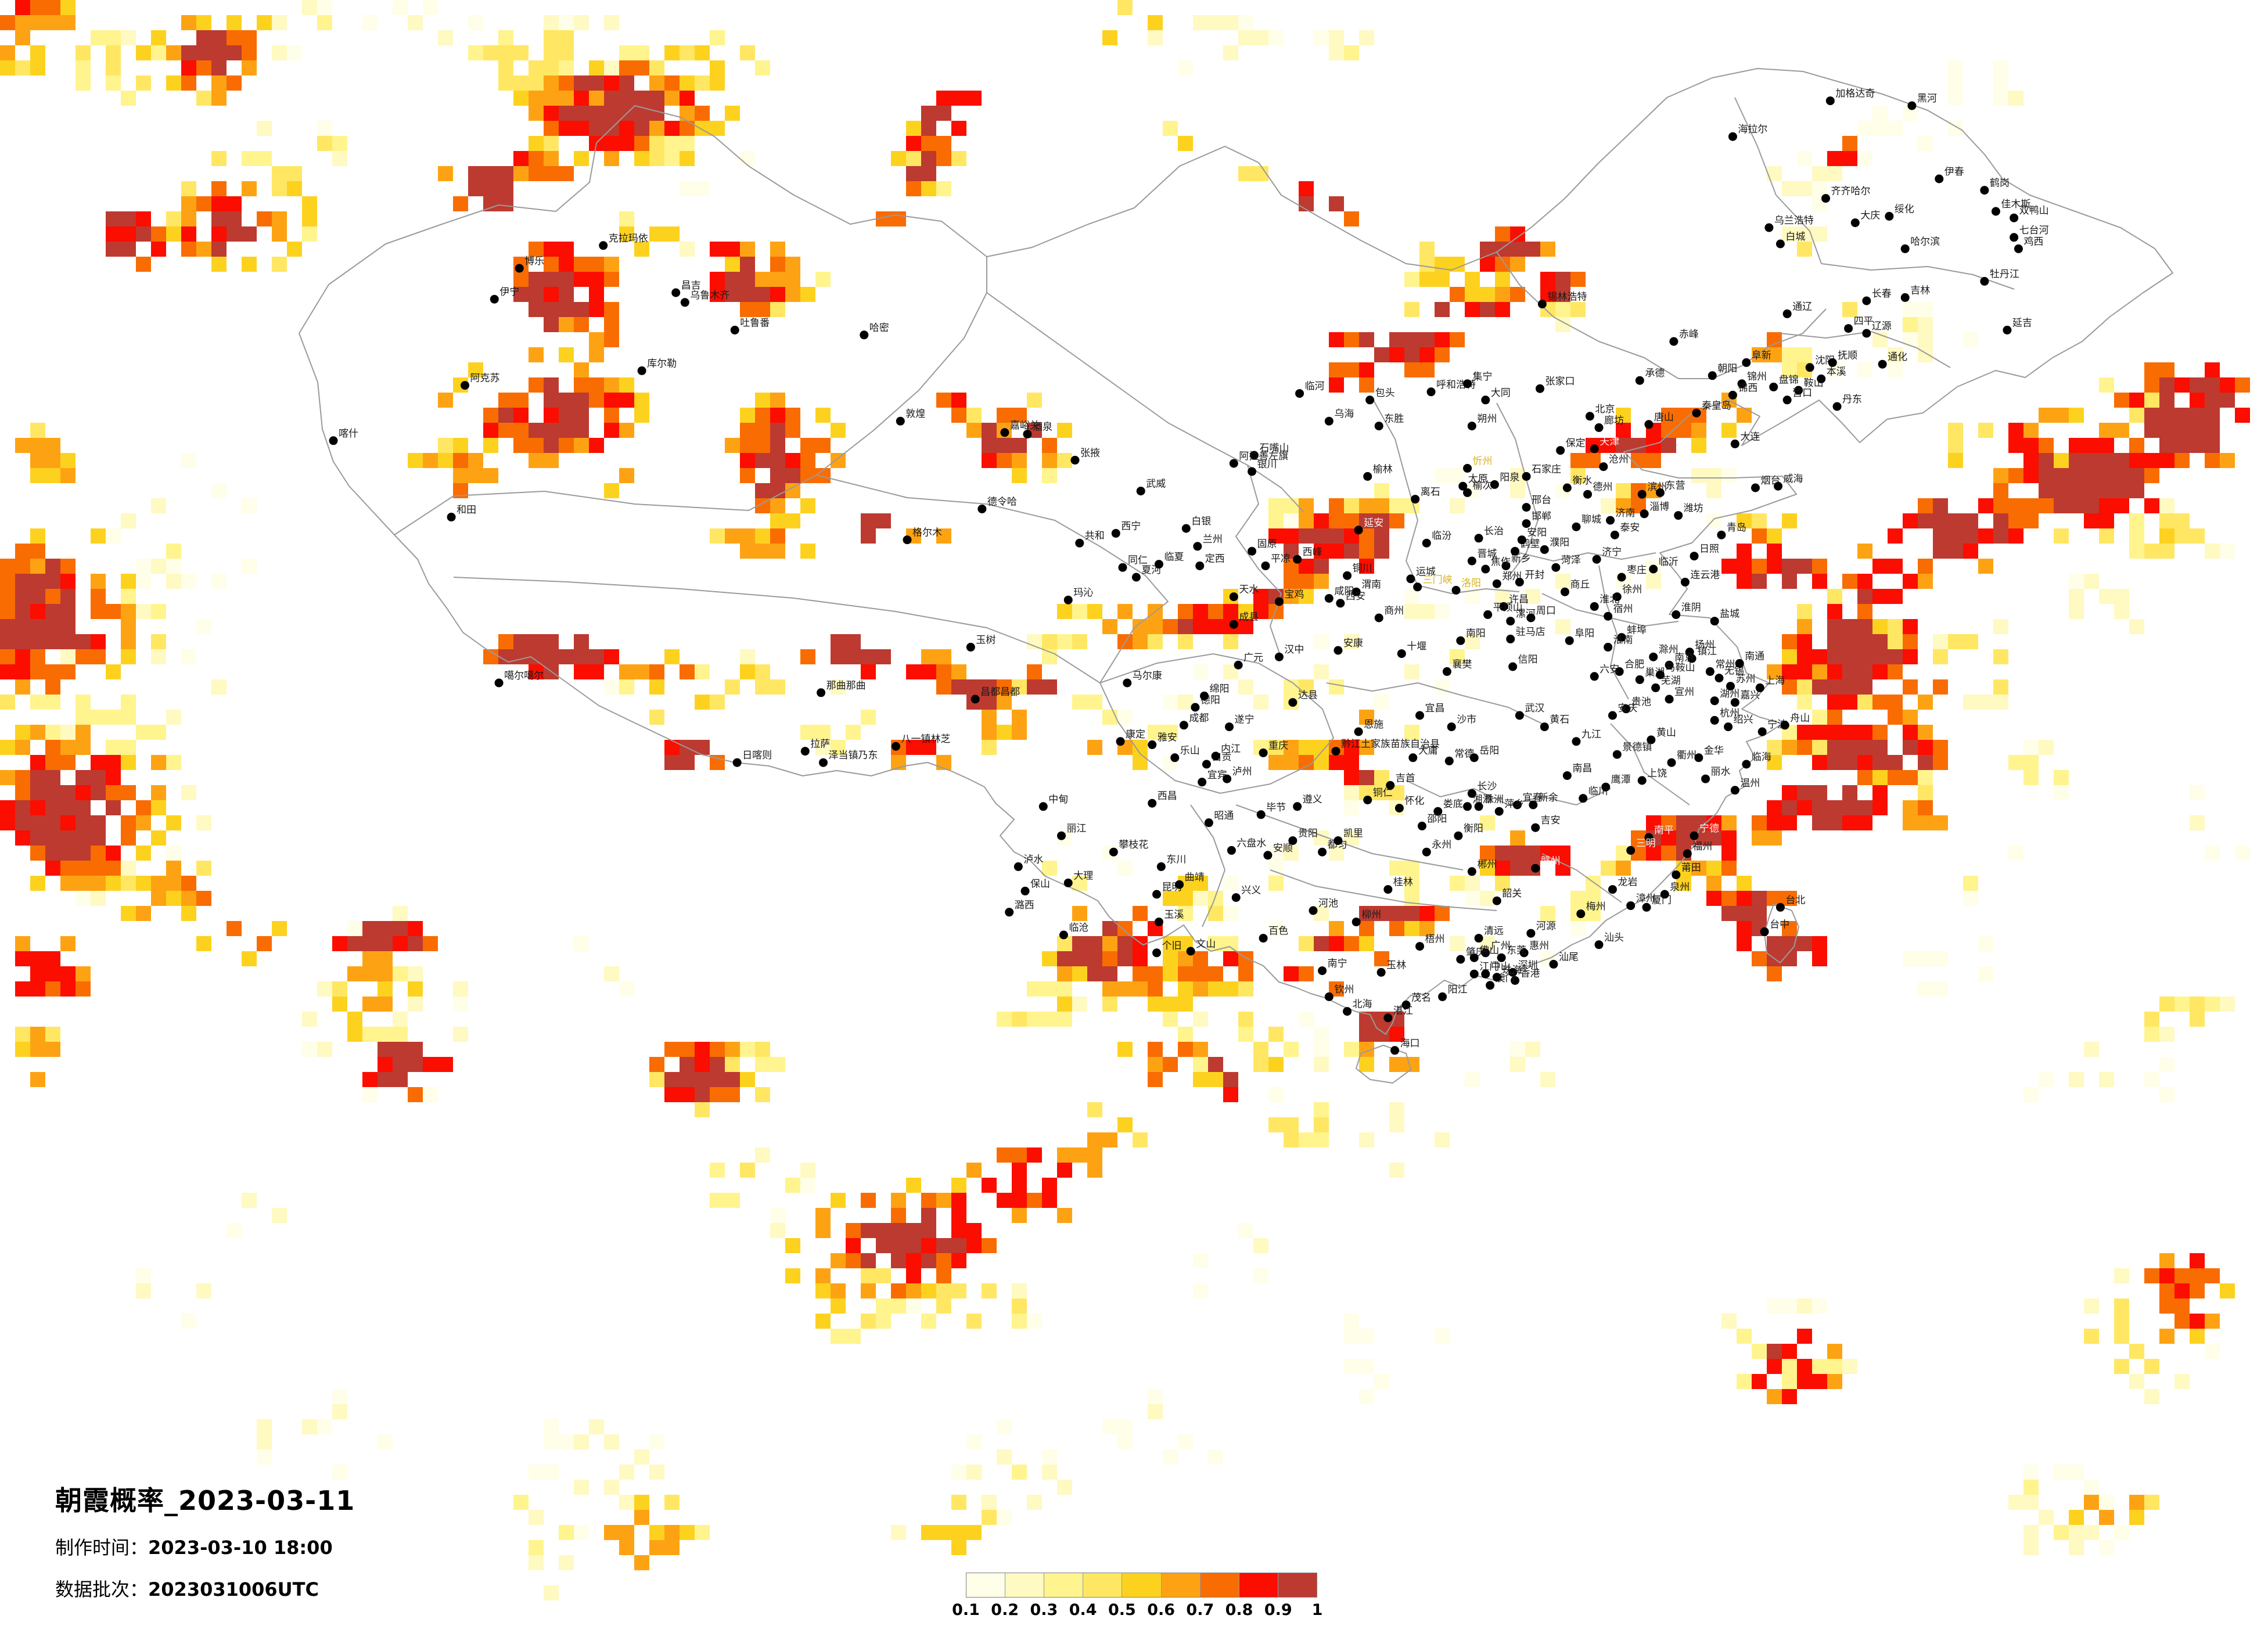 This screenshot has width=2268, height=1626. What do you see at coordinates (1546, 926) in the screenshot?
I see `city-label: 河源` at bounding box center [1546, 926].